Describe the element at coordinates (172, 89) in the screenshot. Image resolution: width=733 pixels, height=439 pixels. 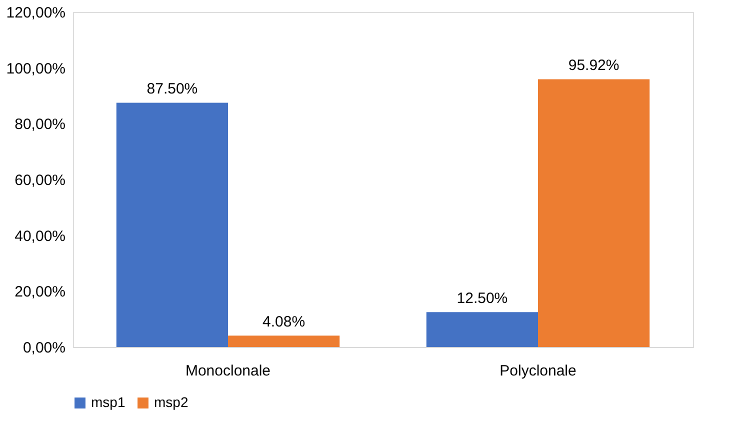
I see `data-label: 87.50%` at that location.